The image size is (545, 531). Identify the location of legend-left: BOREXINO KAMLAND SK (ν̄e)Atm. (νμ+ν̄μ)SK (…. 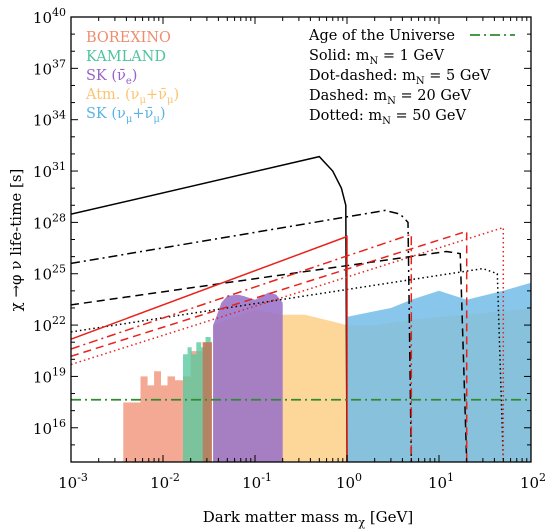
(132, 77).